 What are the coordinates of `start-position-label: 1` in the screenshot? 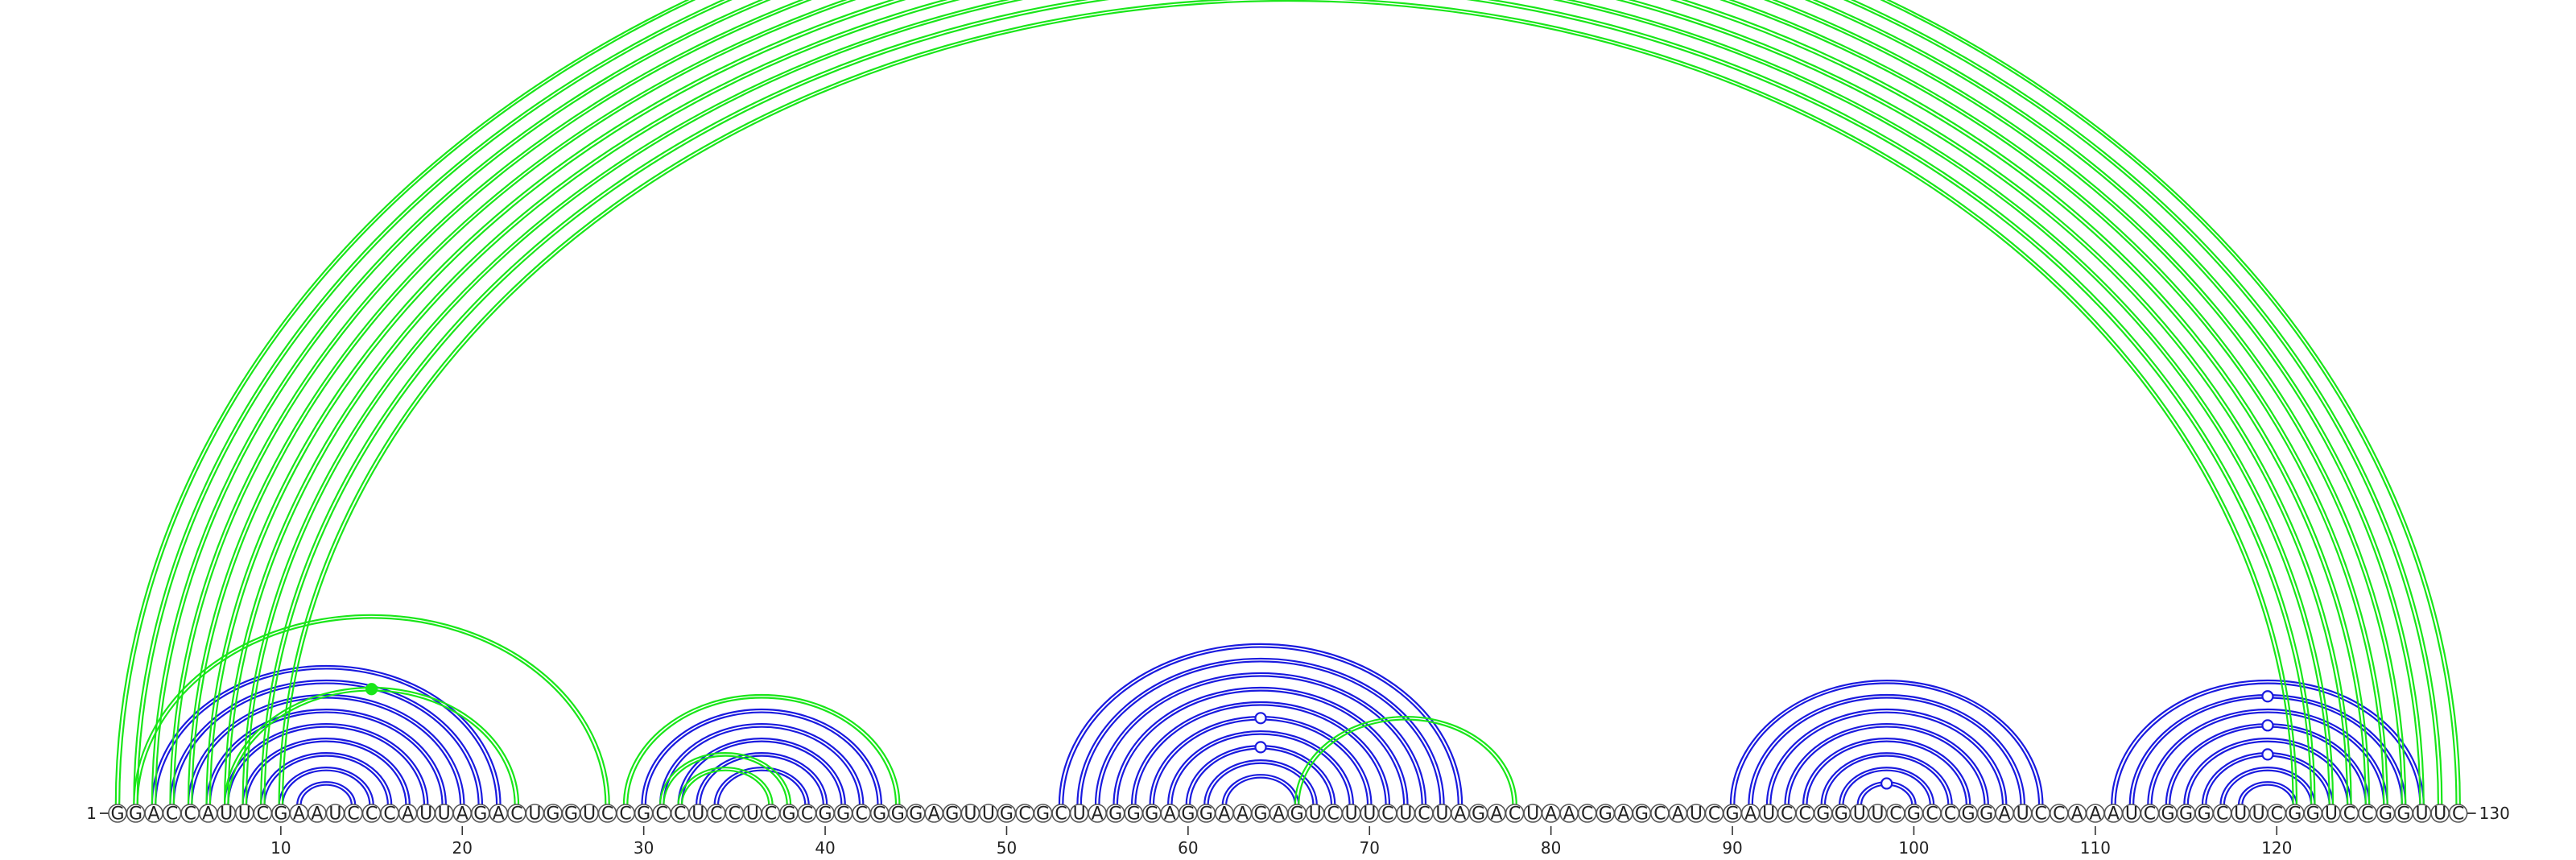 It's located at (91, 813).